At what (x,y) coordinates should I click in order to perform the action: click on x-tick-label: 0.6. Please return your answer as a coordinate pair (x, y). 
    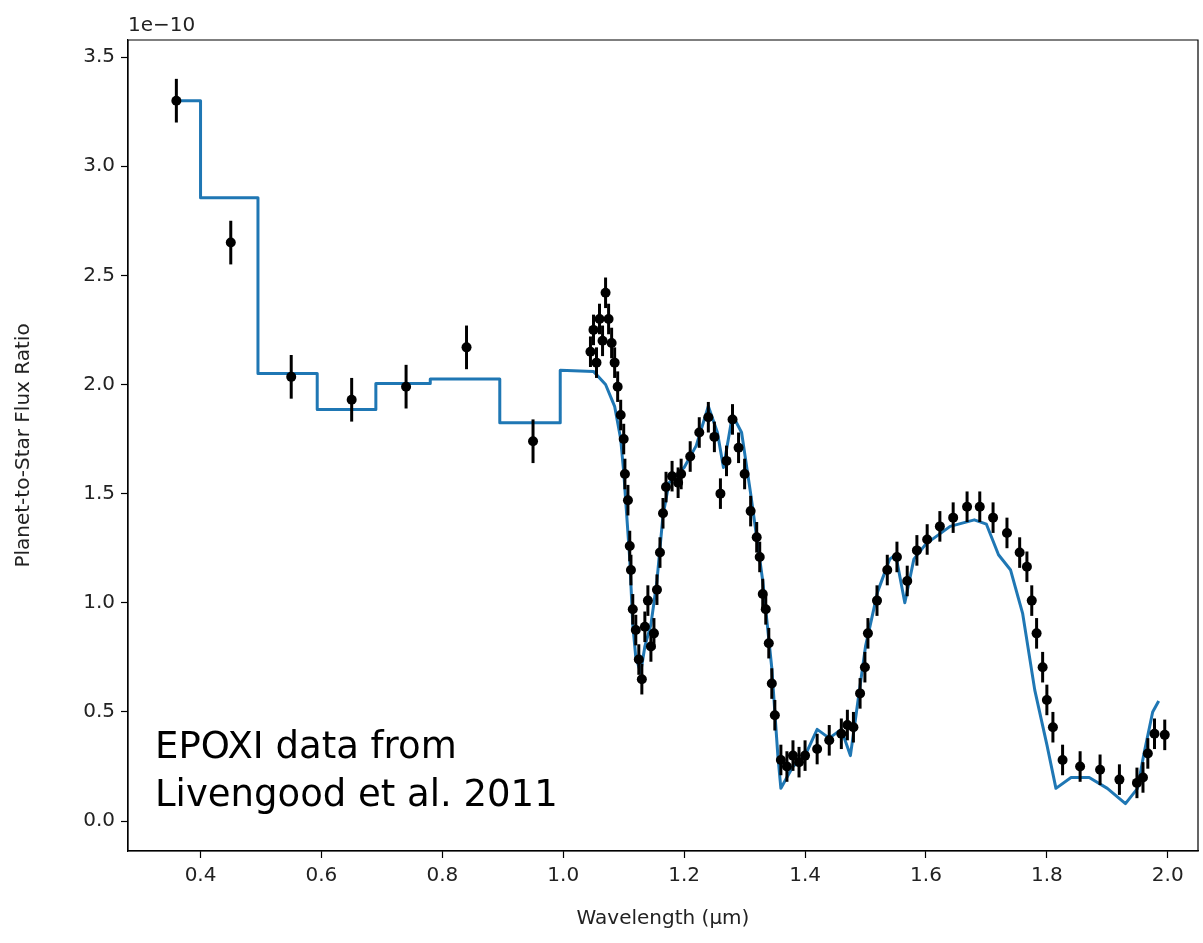
    Looking at the image, I should click on (321, 874).